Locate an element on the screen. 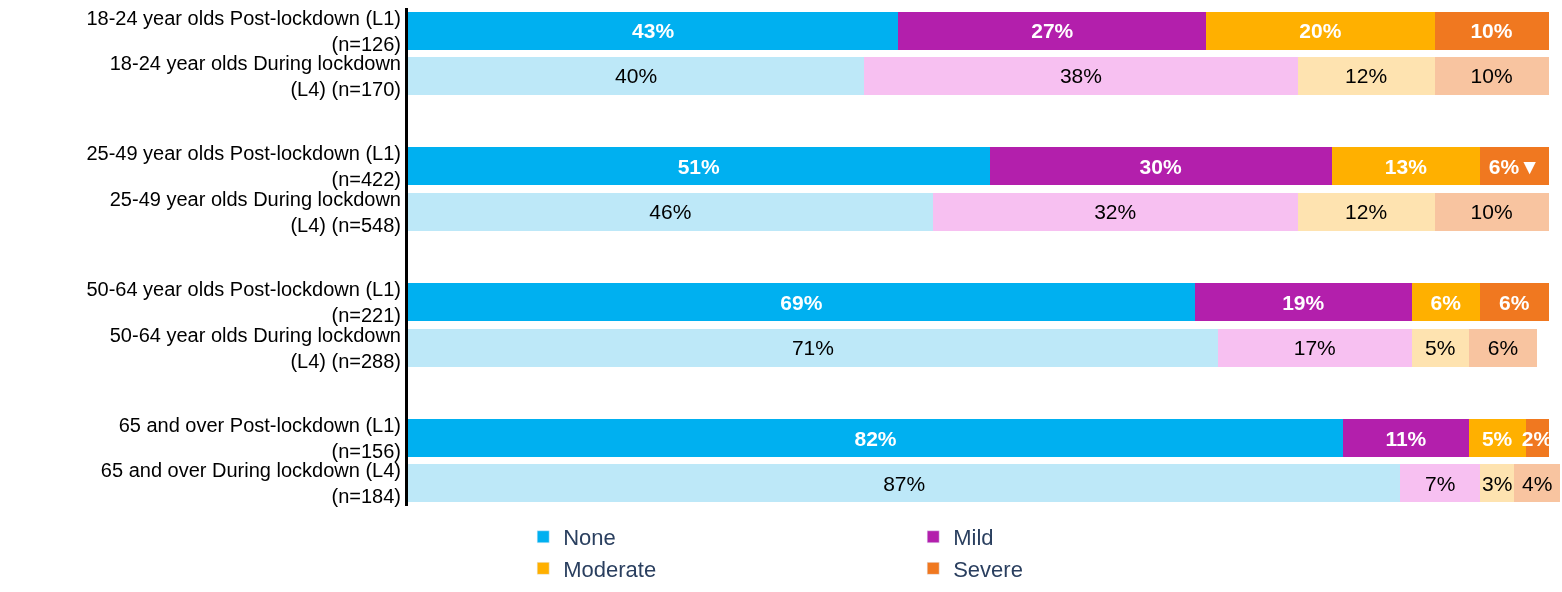 The height and width of the screenshot is (592, 1562). data-label: 69% is located at coordinates (801, 302).